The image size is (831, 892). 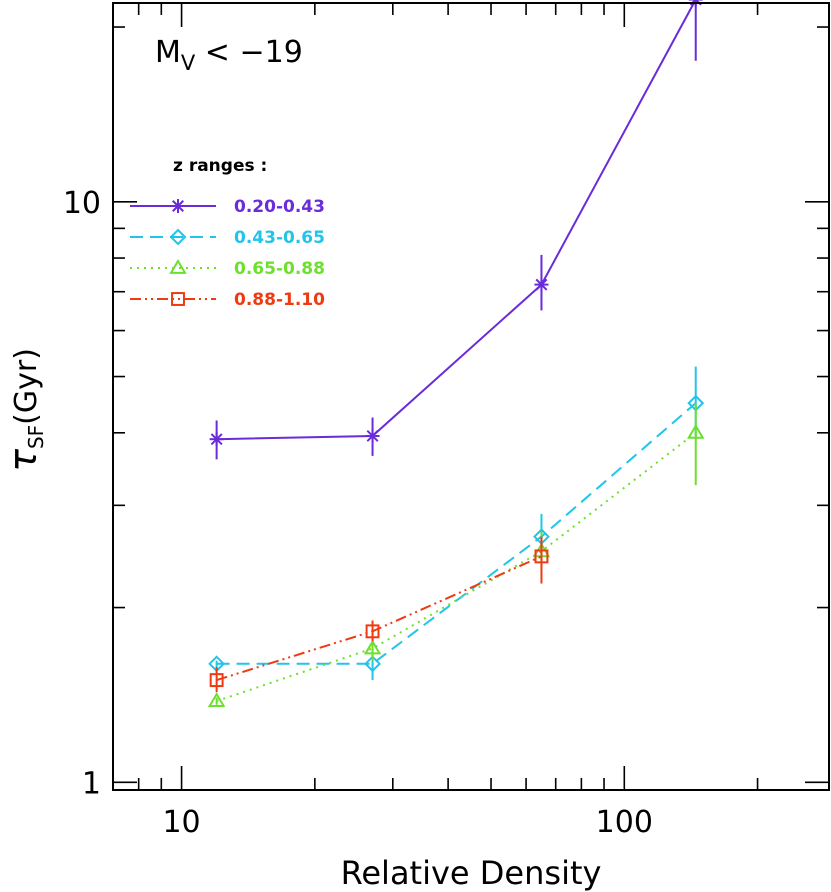 I want to click on legend: 0.20-0.43 0.43-0.65 0.65-0.88 0.88-1.10, so click(x=227, y=253).